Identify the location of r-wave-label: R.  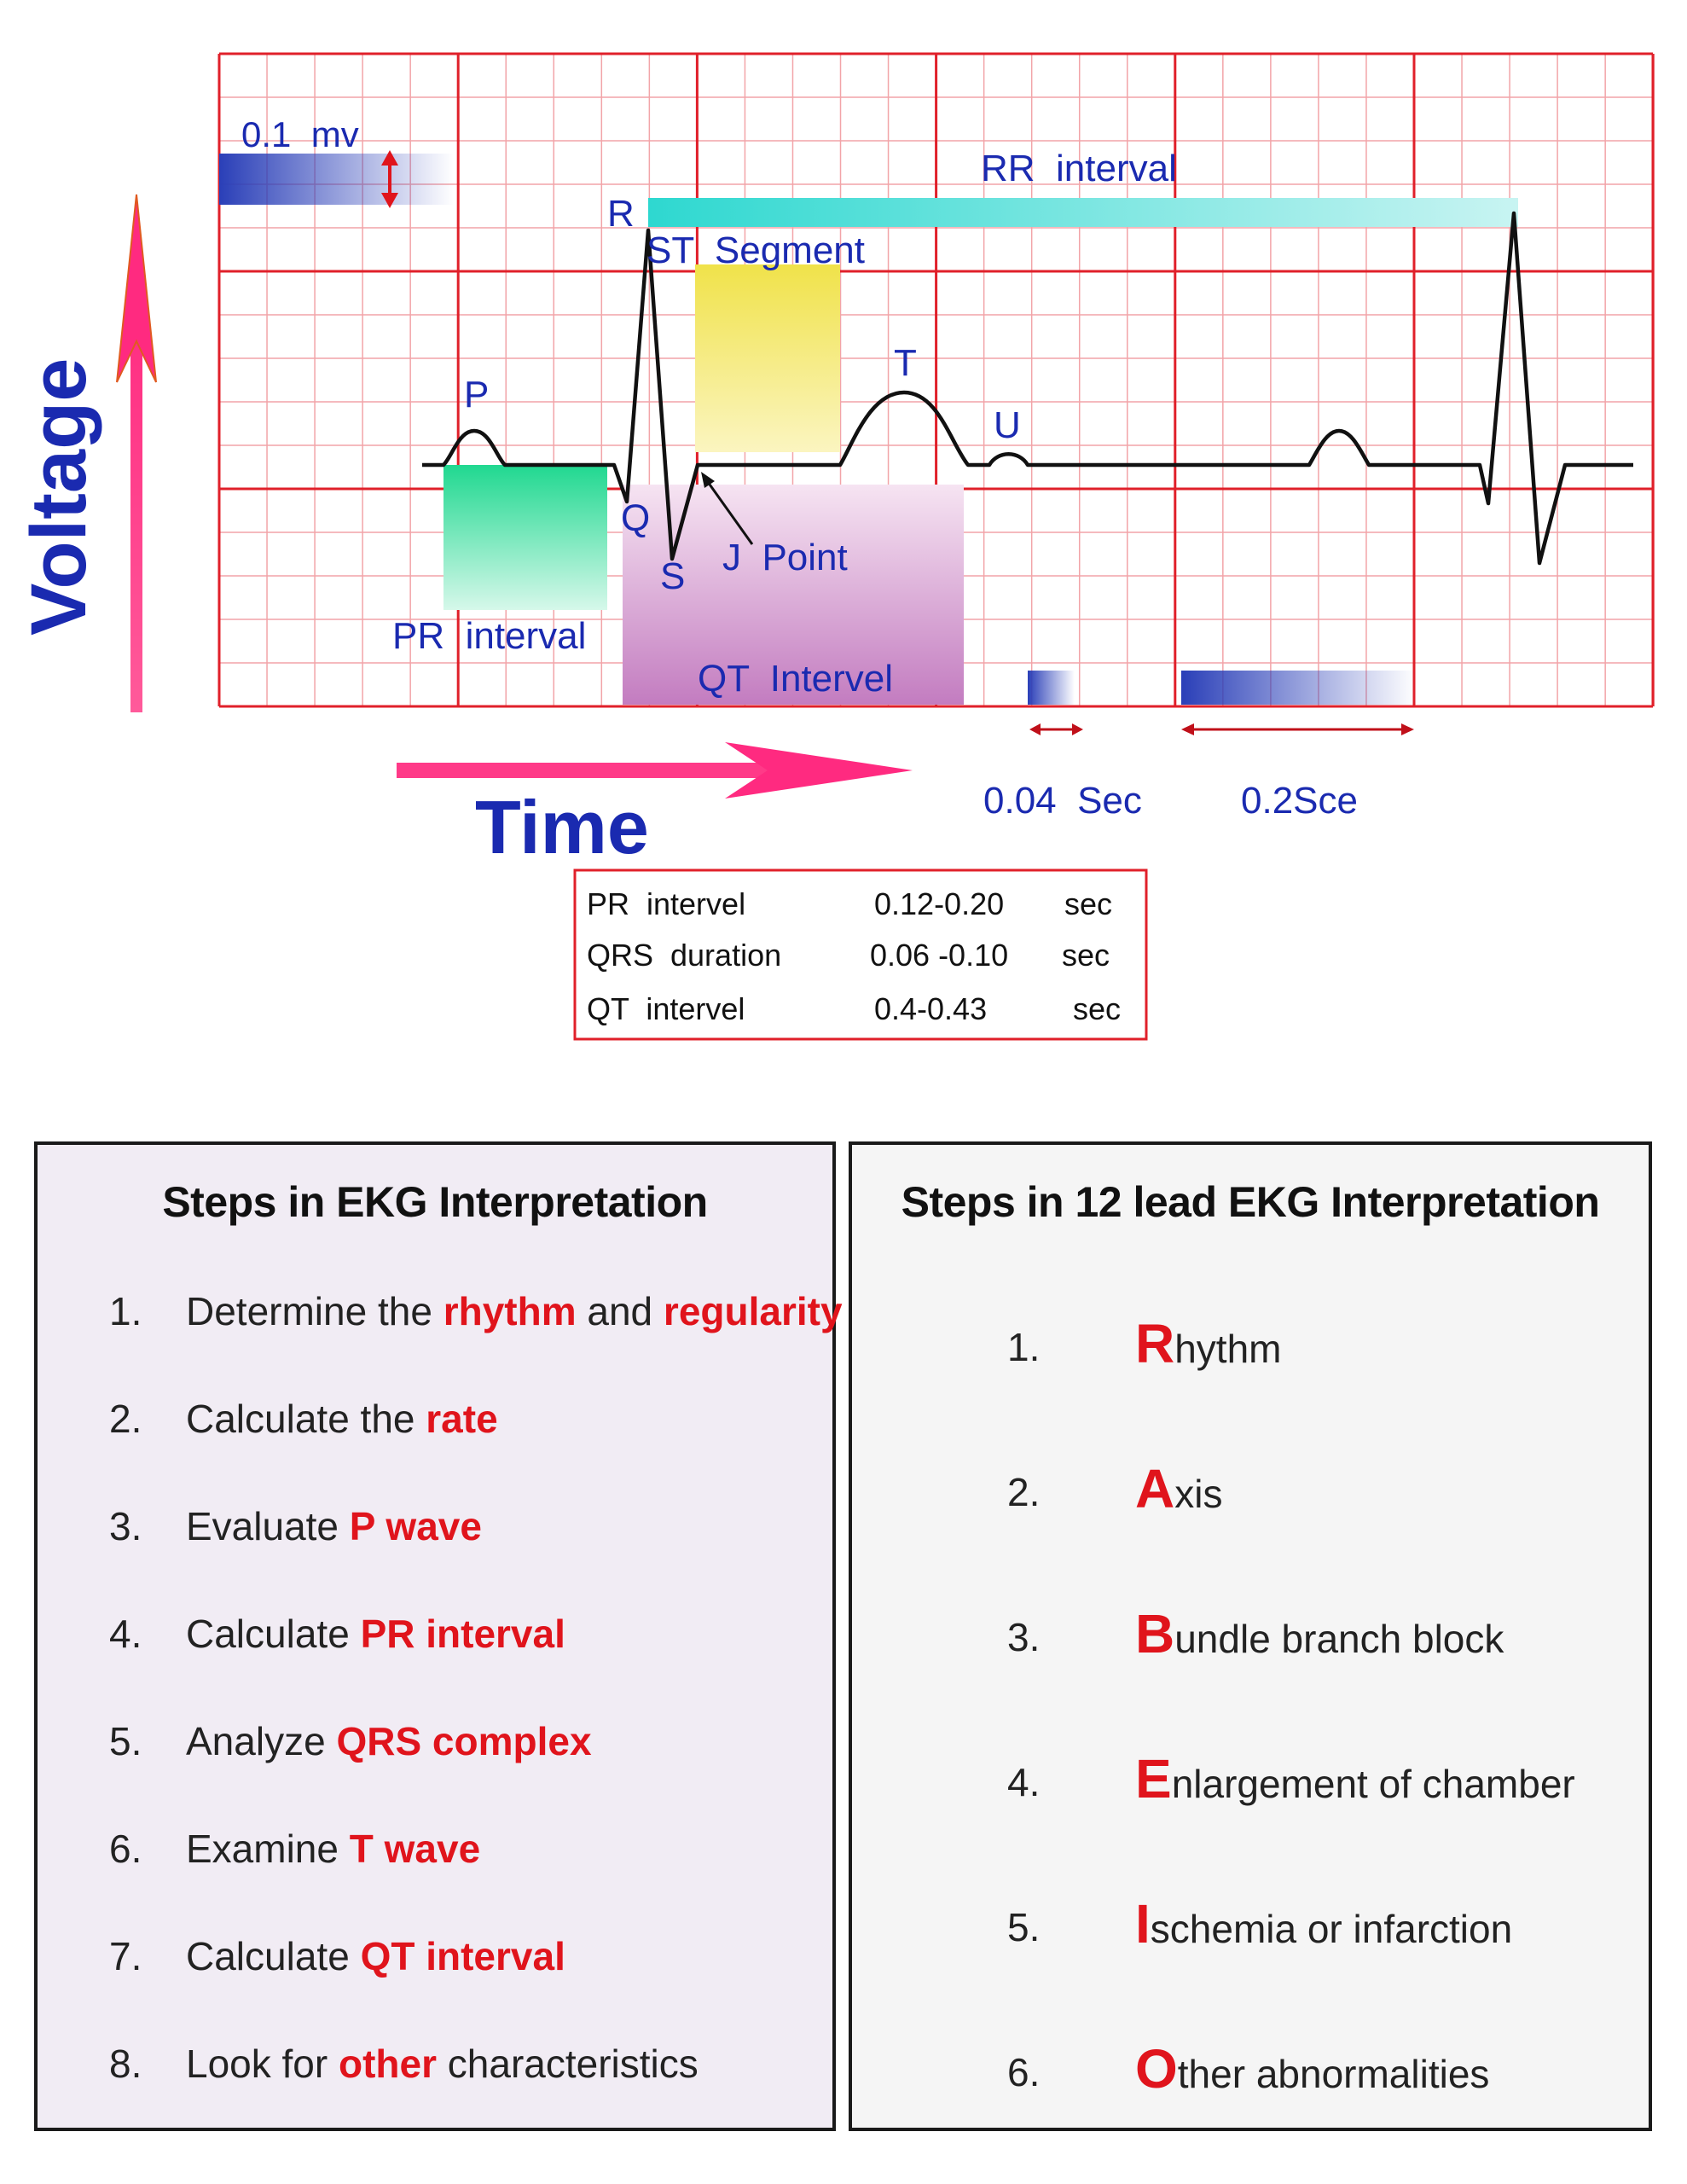
(621, 214).